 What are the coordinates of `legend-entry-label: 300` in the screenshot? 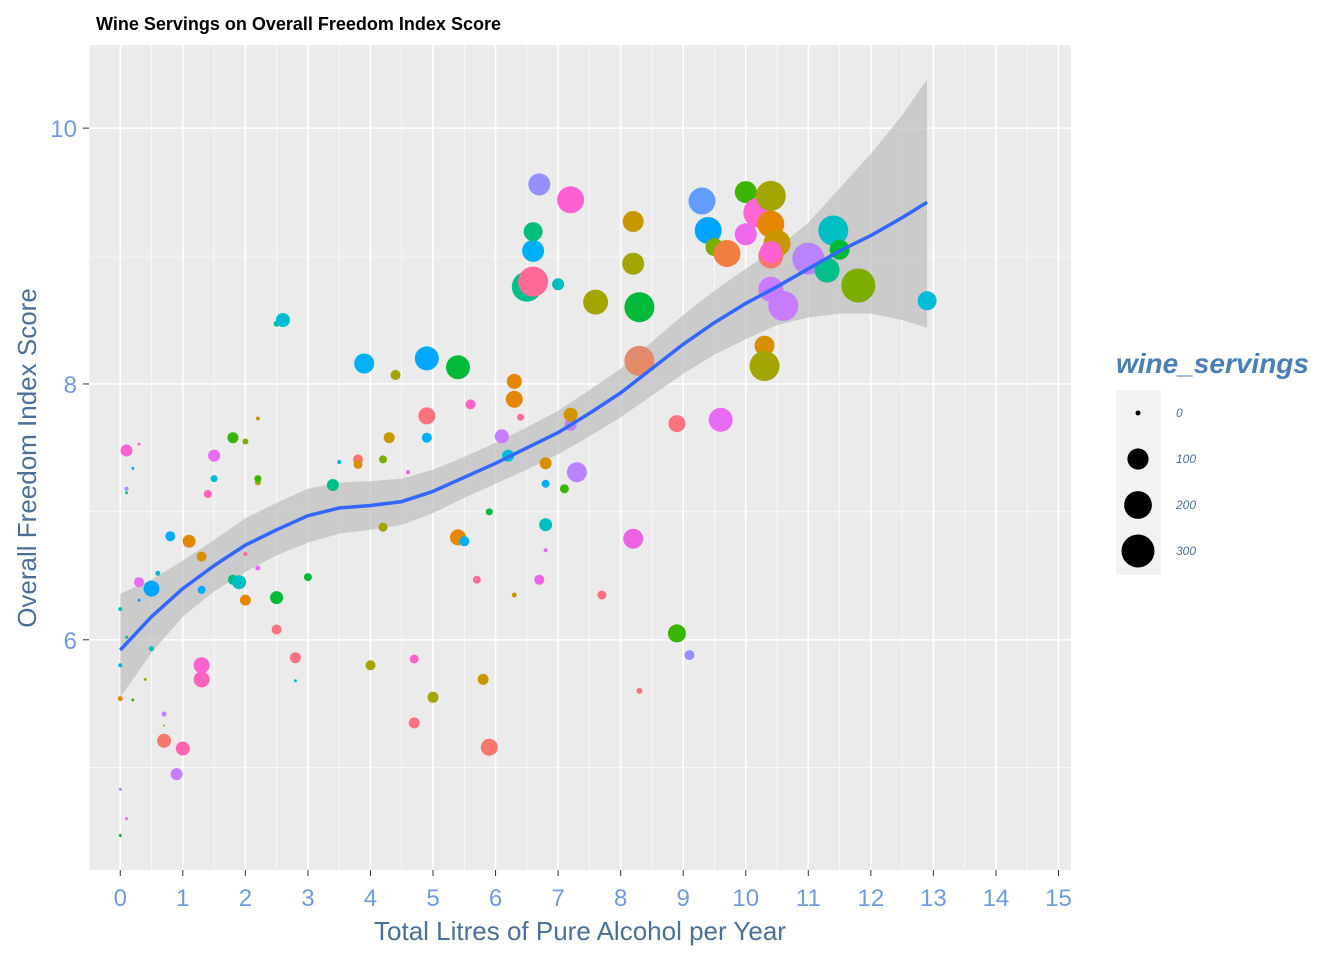 It's located at (1186, 551).